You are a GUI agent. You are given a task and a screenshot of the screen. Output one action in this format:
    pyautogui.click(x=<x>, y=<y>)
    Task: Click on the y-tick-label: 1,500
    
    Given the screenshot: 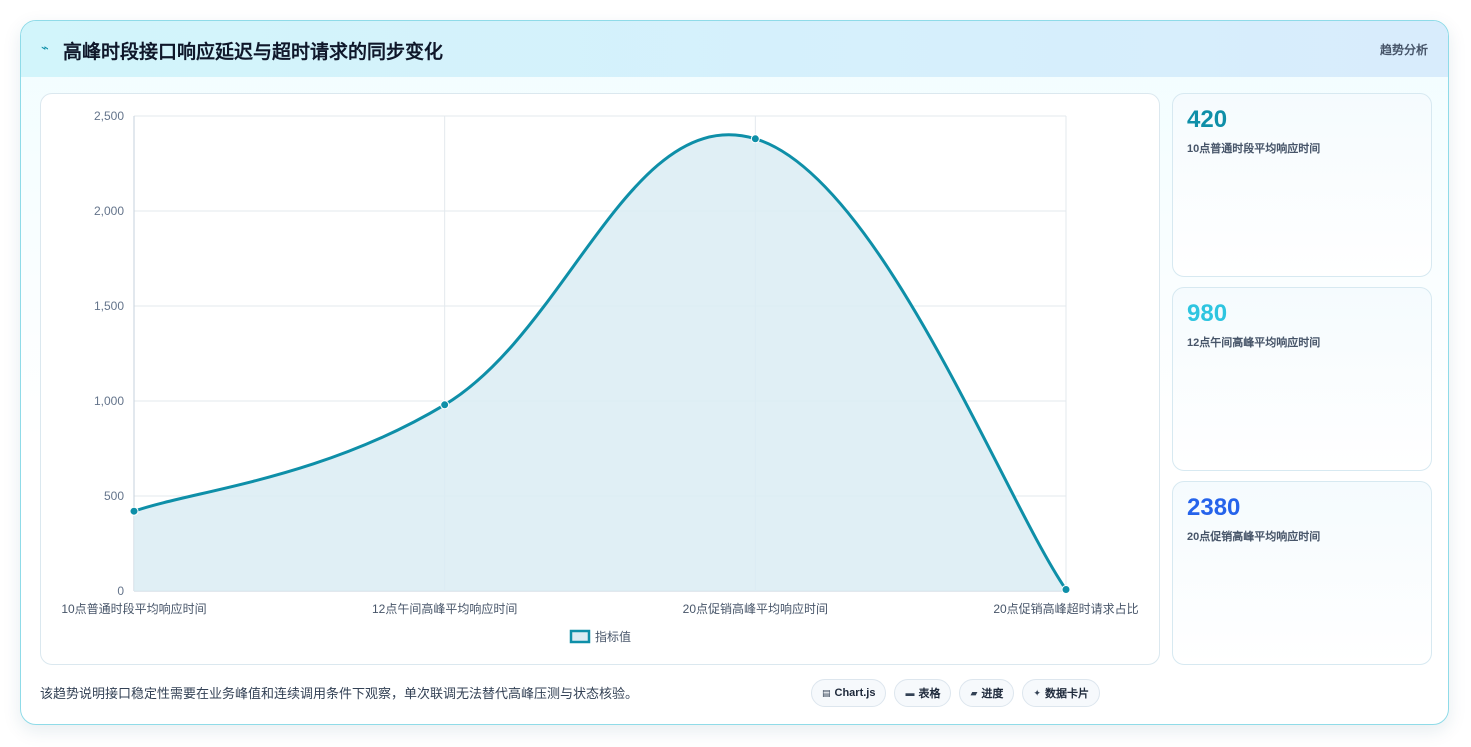 What is the action you would take?
    pyautogui.click(x=109, y=306)
    